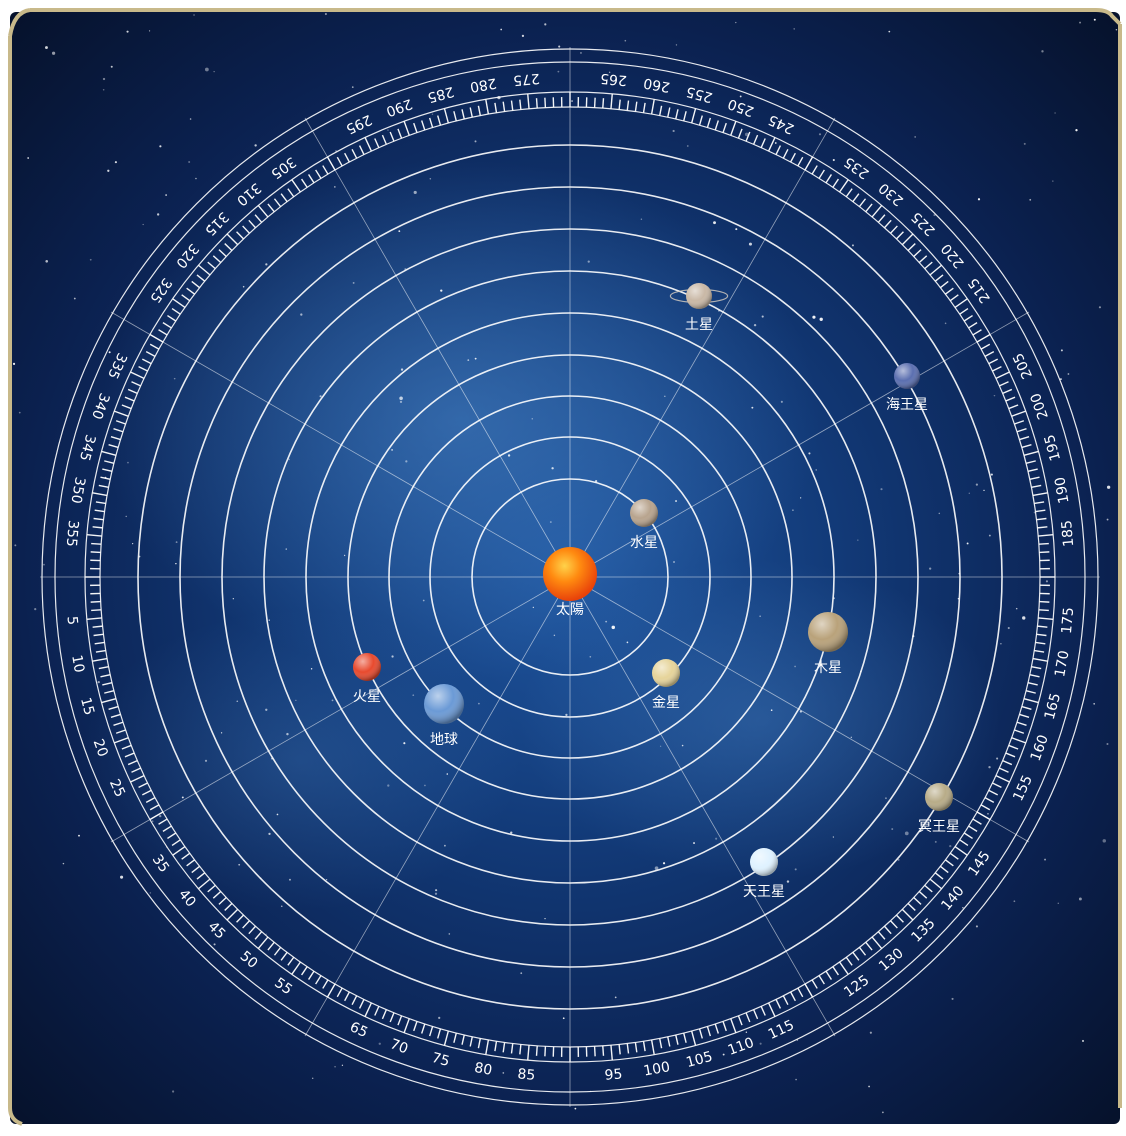  Describe the element at coordinates (1068, 533) in the screenshot. I see `degree-label: 185` at that location.